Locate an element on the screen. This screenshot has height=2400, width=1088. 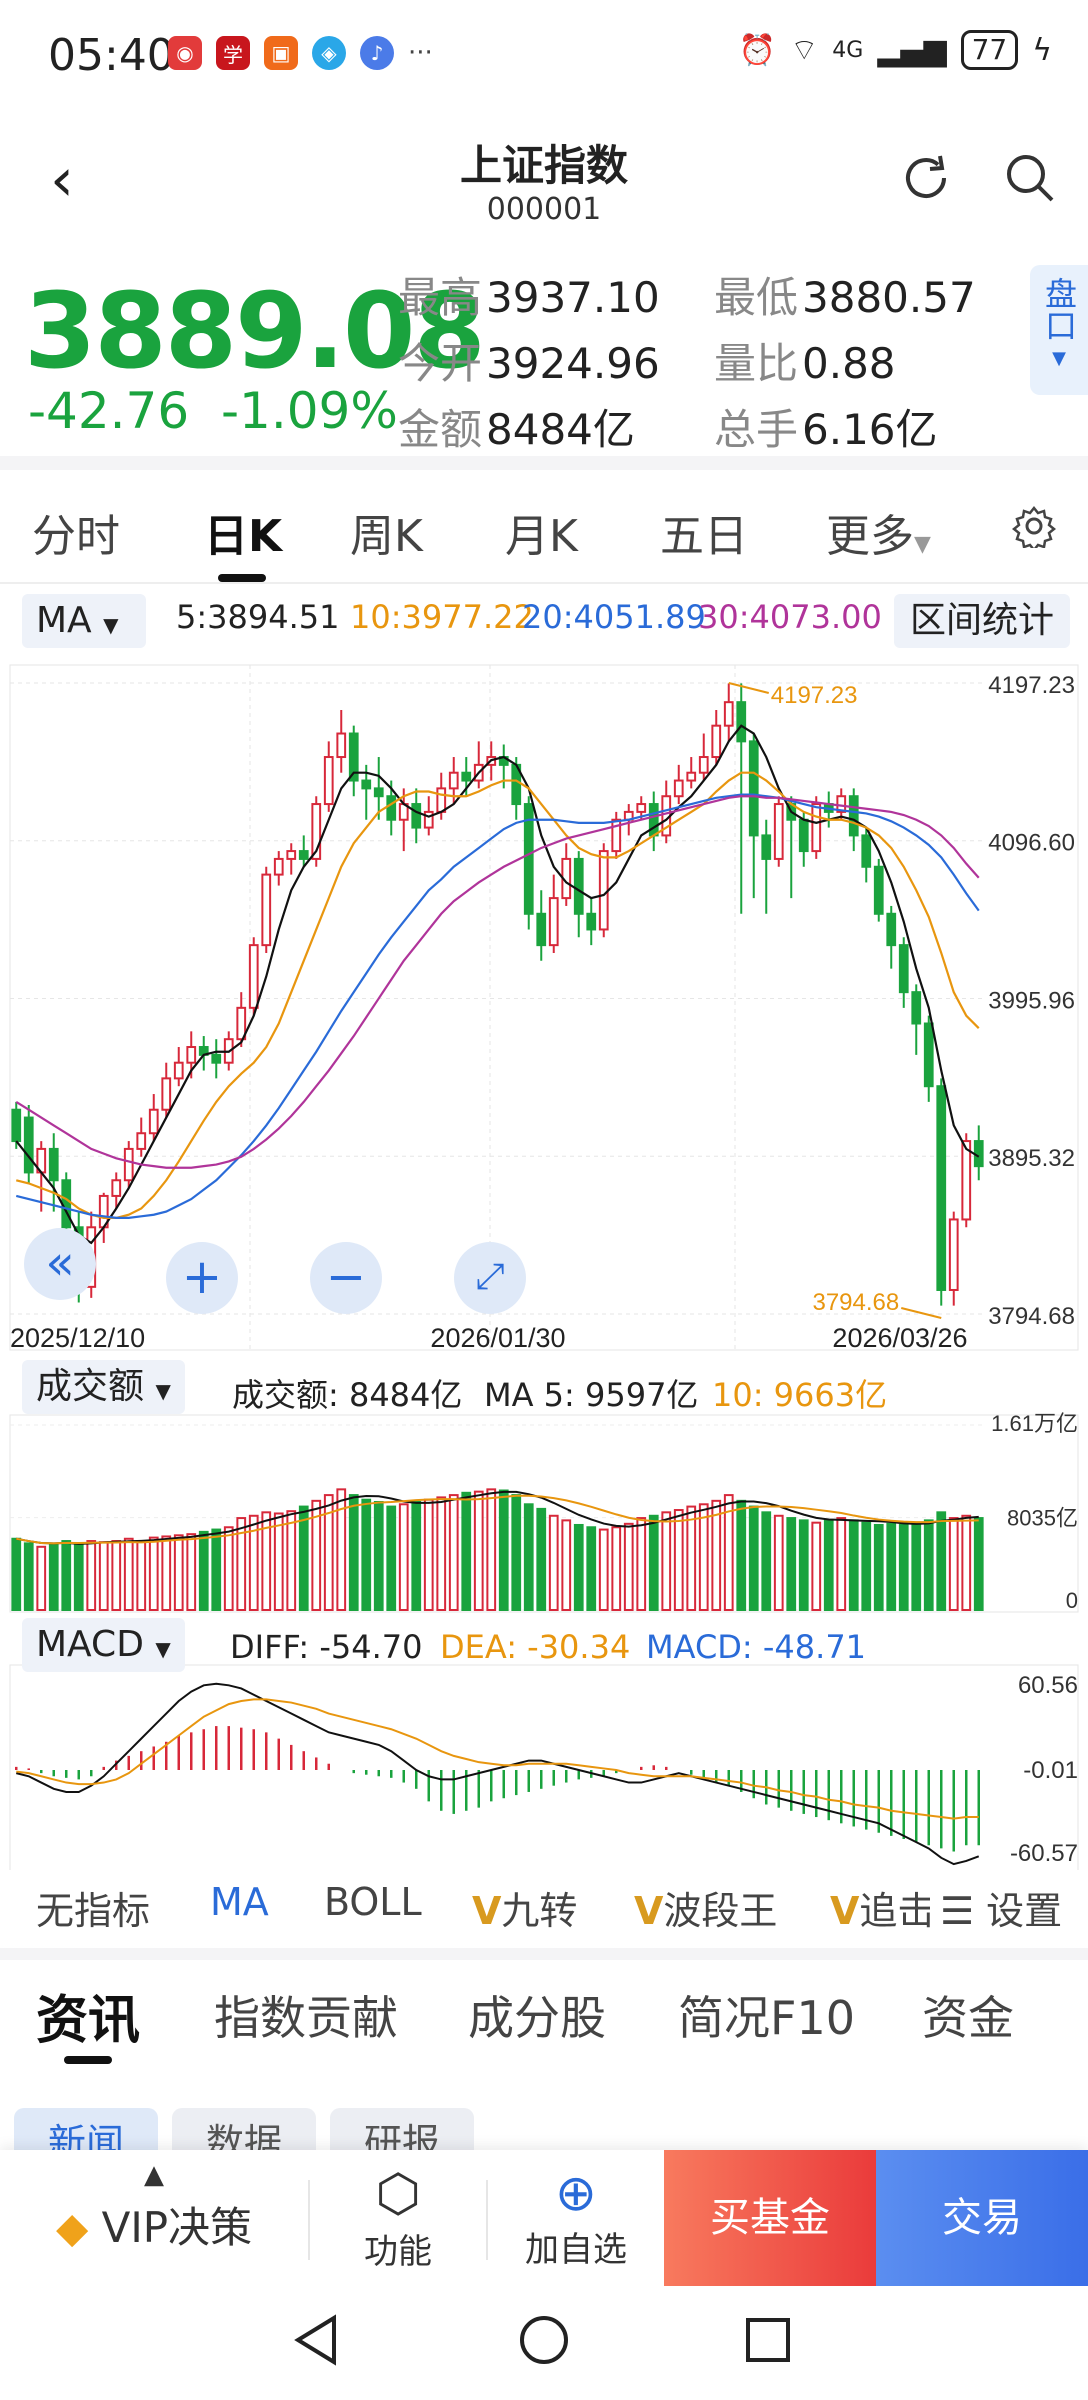
tab-capital: 资金 is located at coordinates (968, 2018).